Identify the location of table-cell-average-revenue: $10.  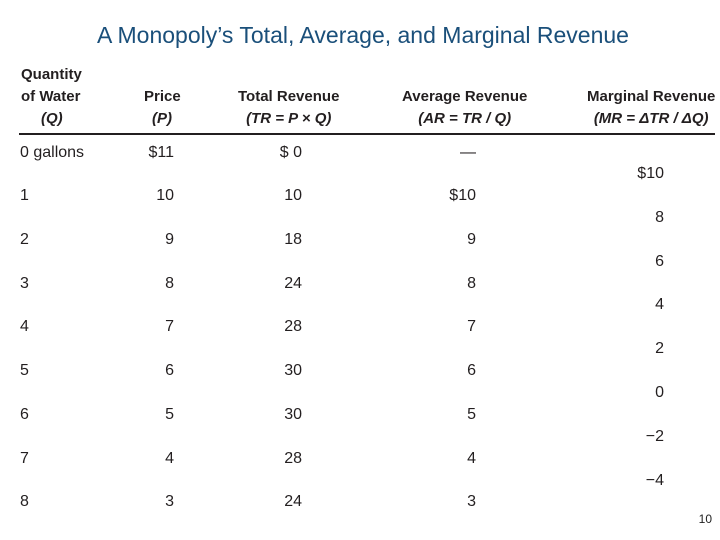
(462, 195).